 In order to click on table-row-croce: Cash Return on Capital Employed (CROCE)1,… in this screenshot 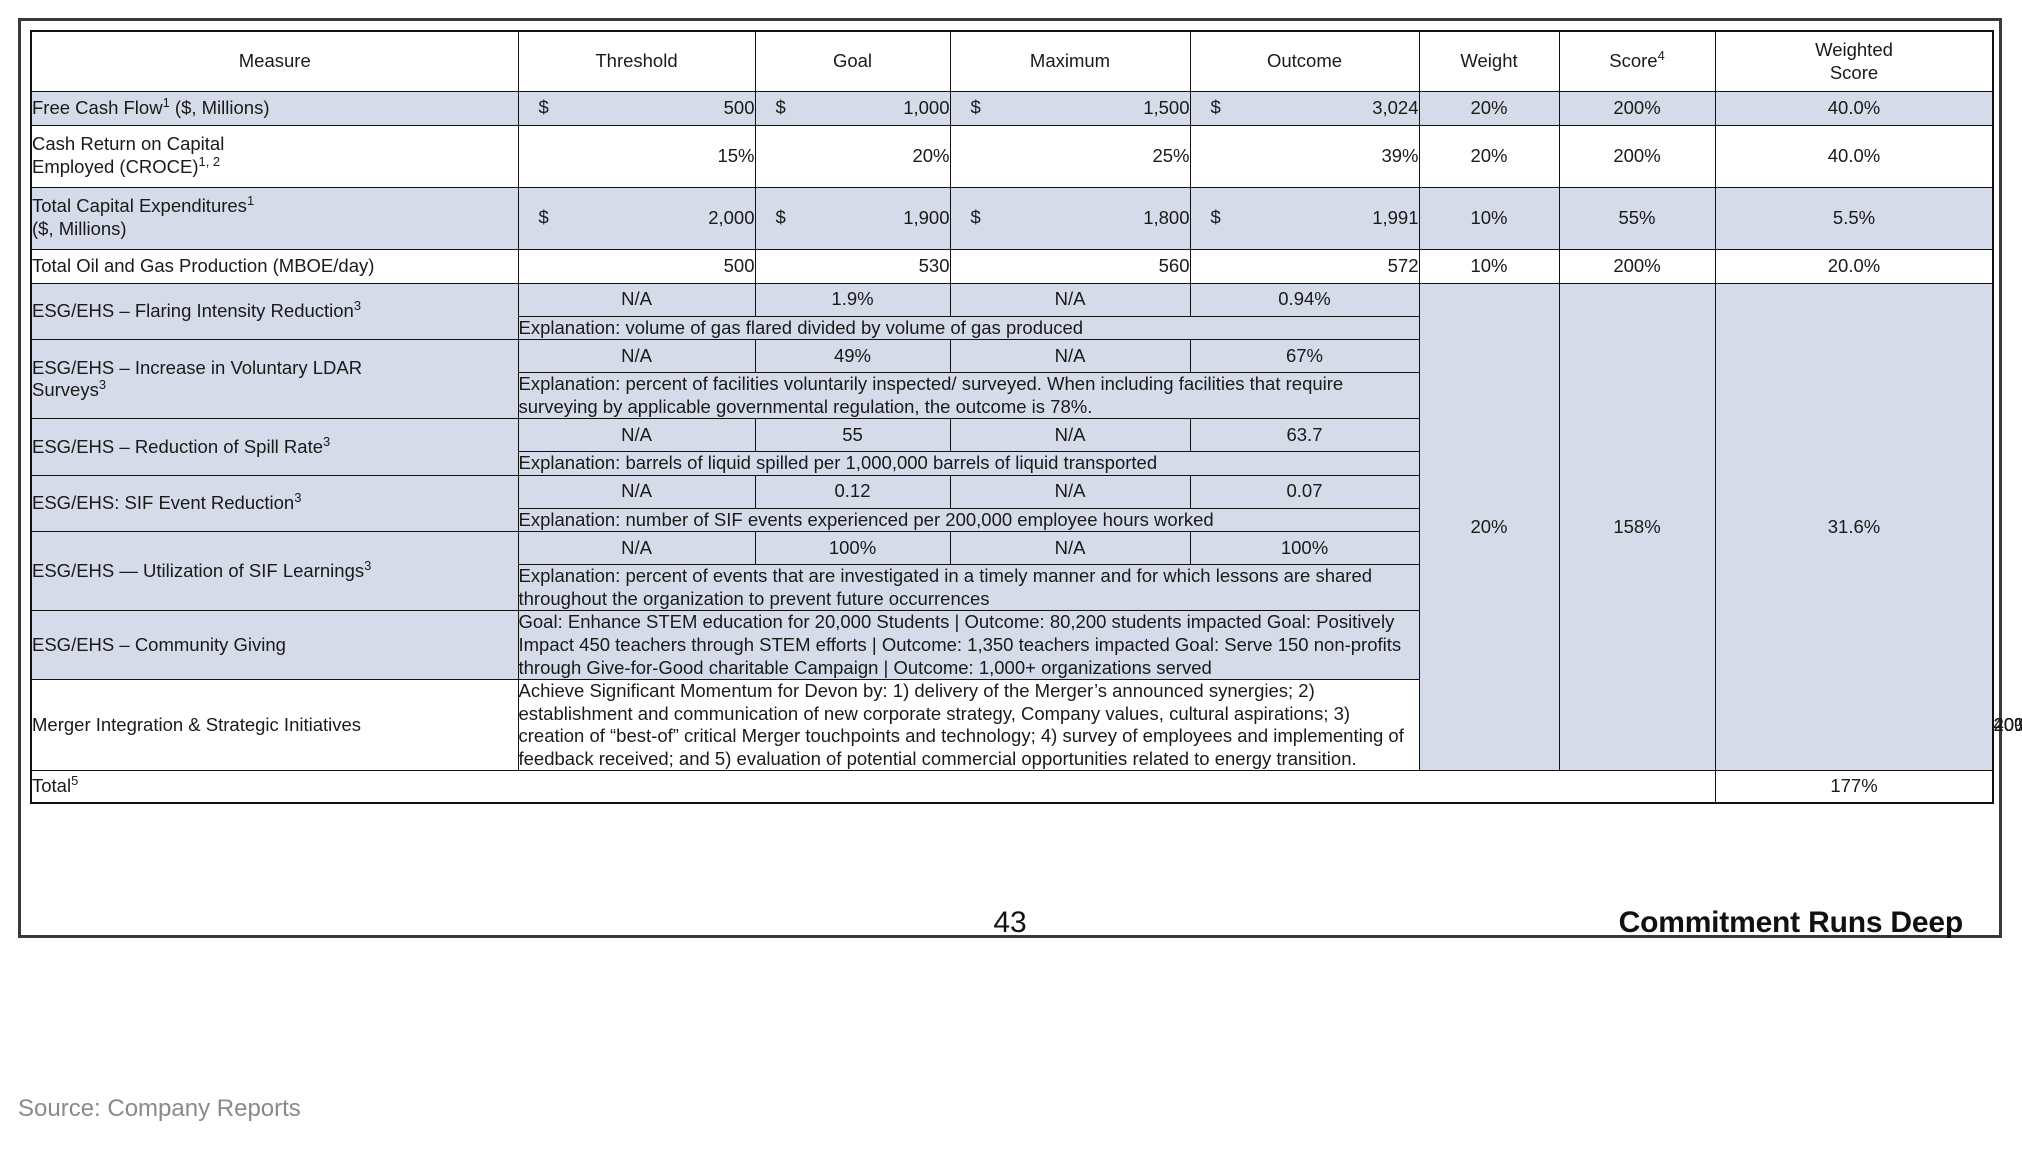, I will do `click(1012, 156)`.